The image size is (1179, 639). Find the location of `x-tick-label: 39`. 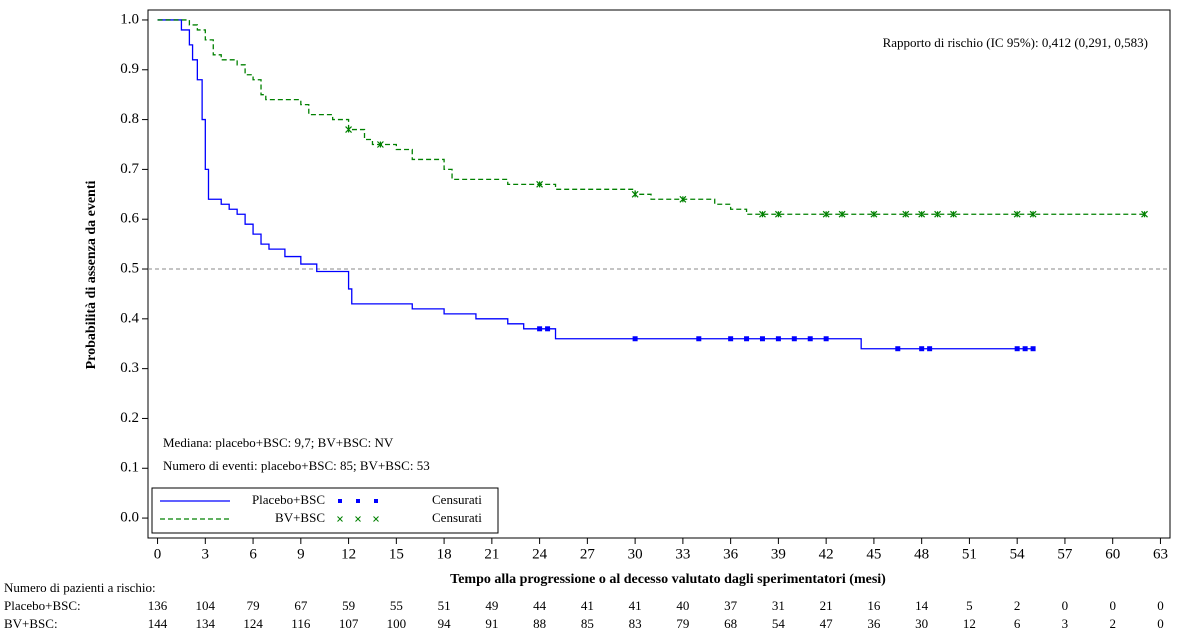

x-tick-label: 39 is located at coordinates (778, 554).